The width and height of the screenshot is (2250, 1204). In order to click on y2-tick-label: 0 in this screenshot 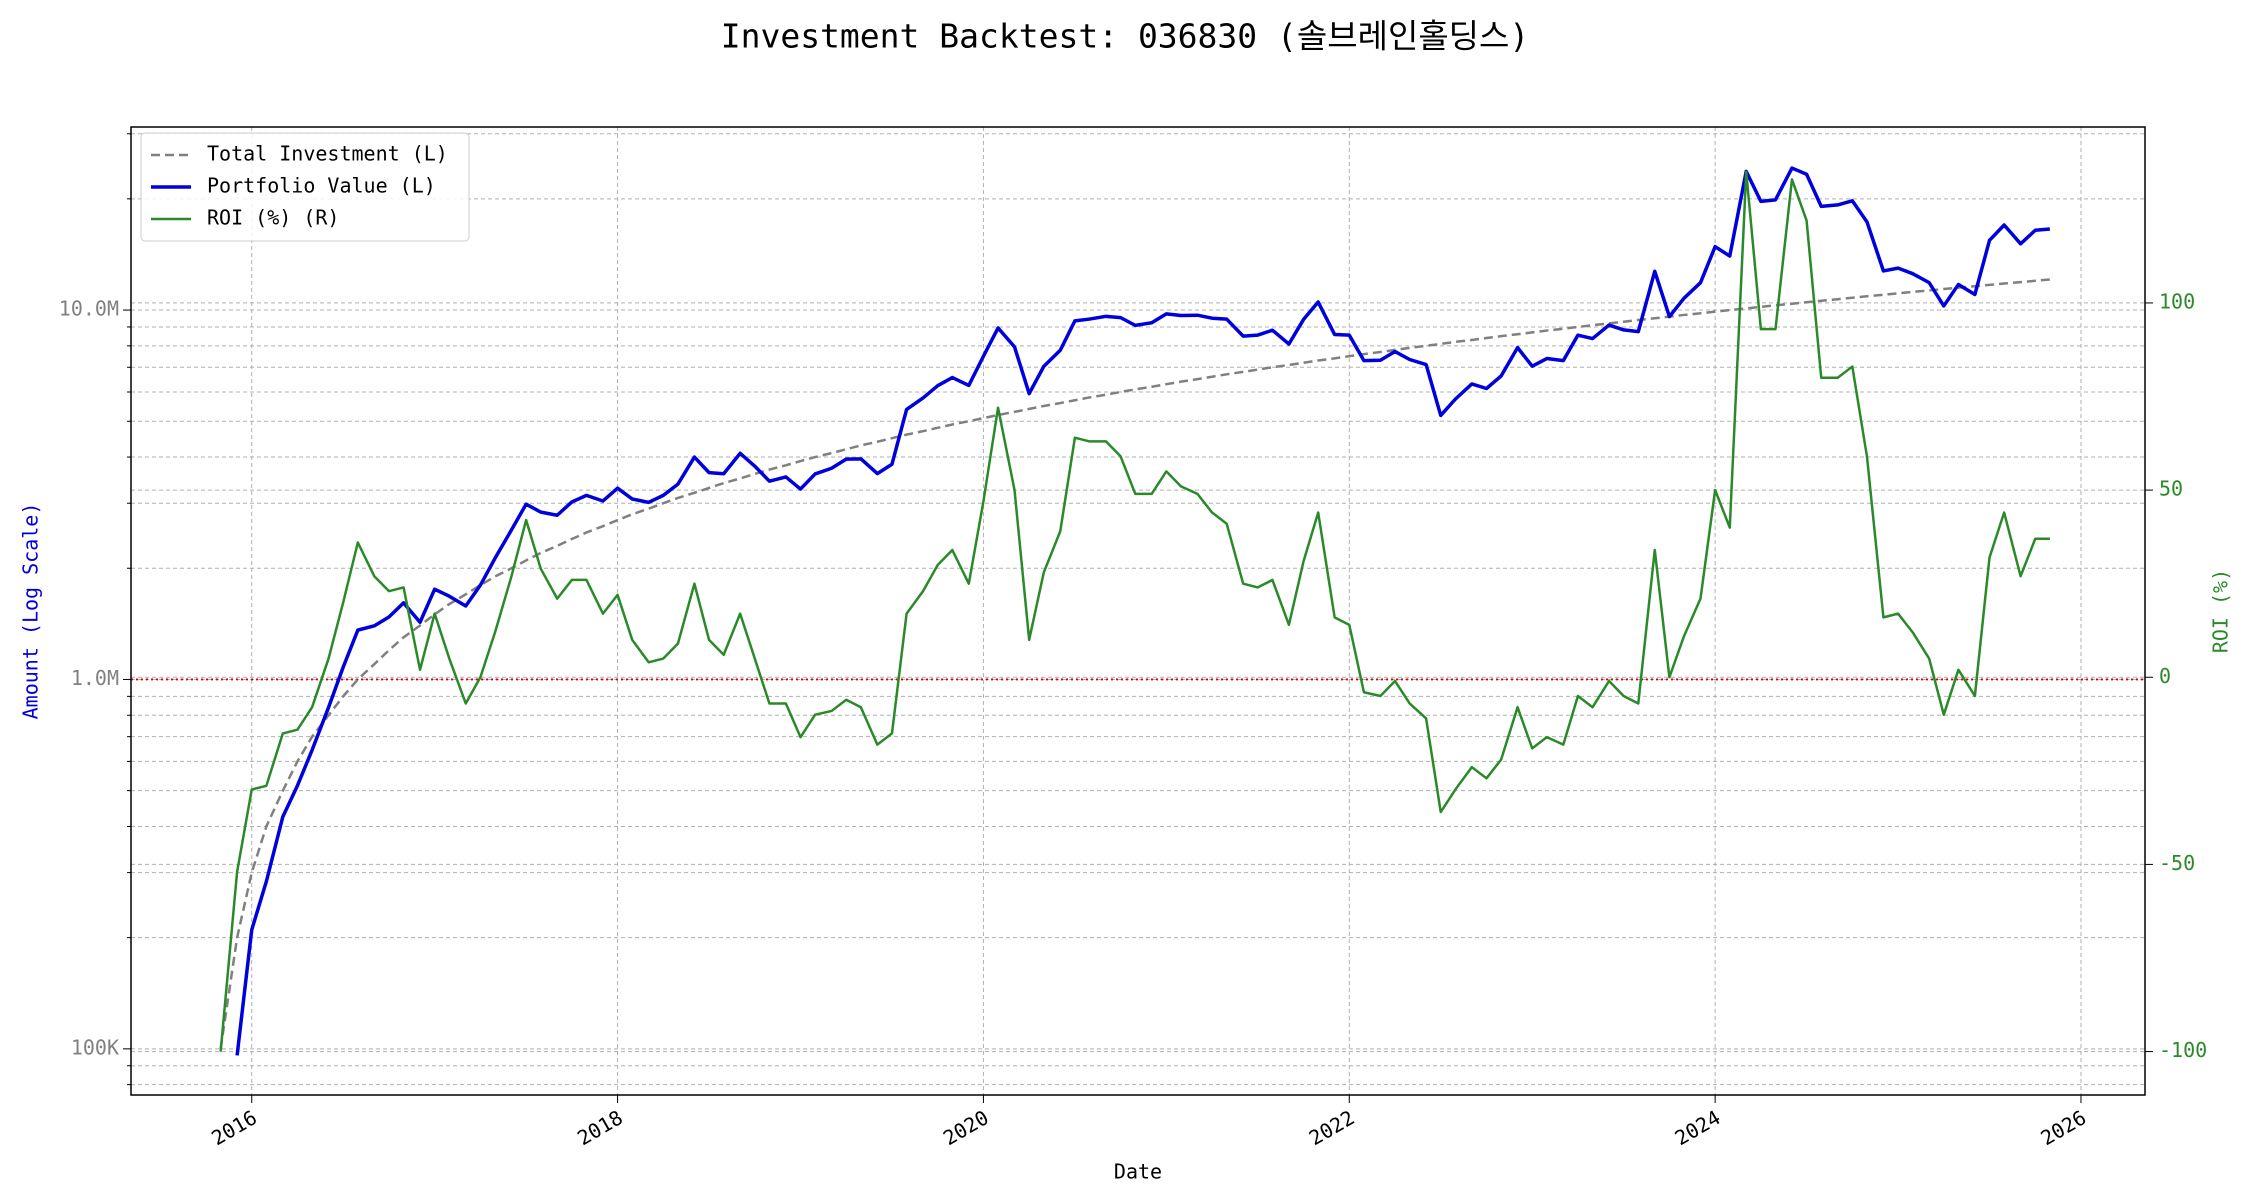, I will do `click(2165, 676)`.